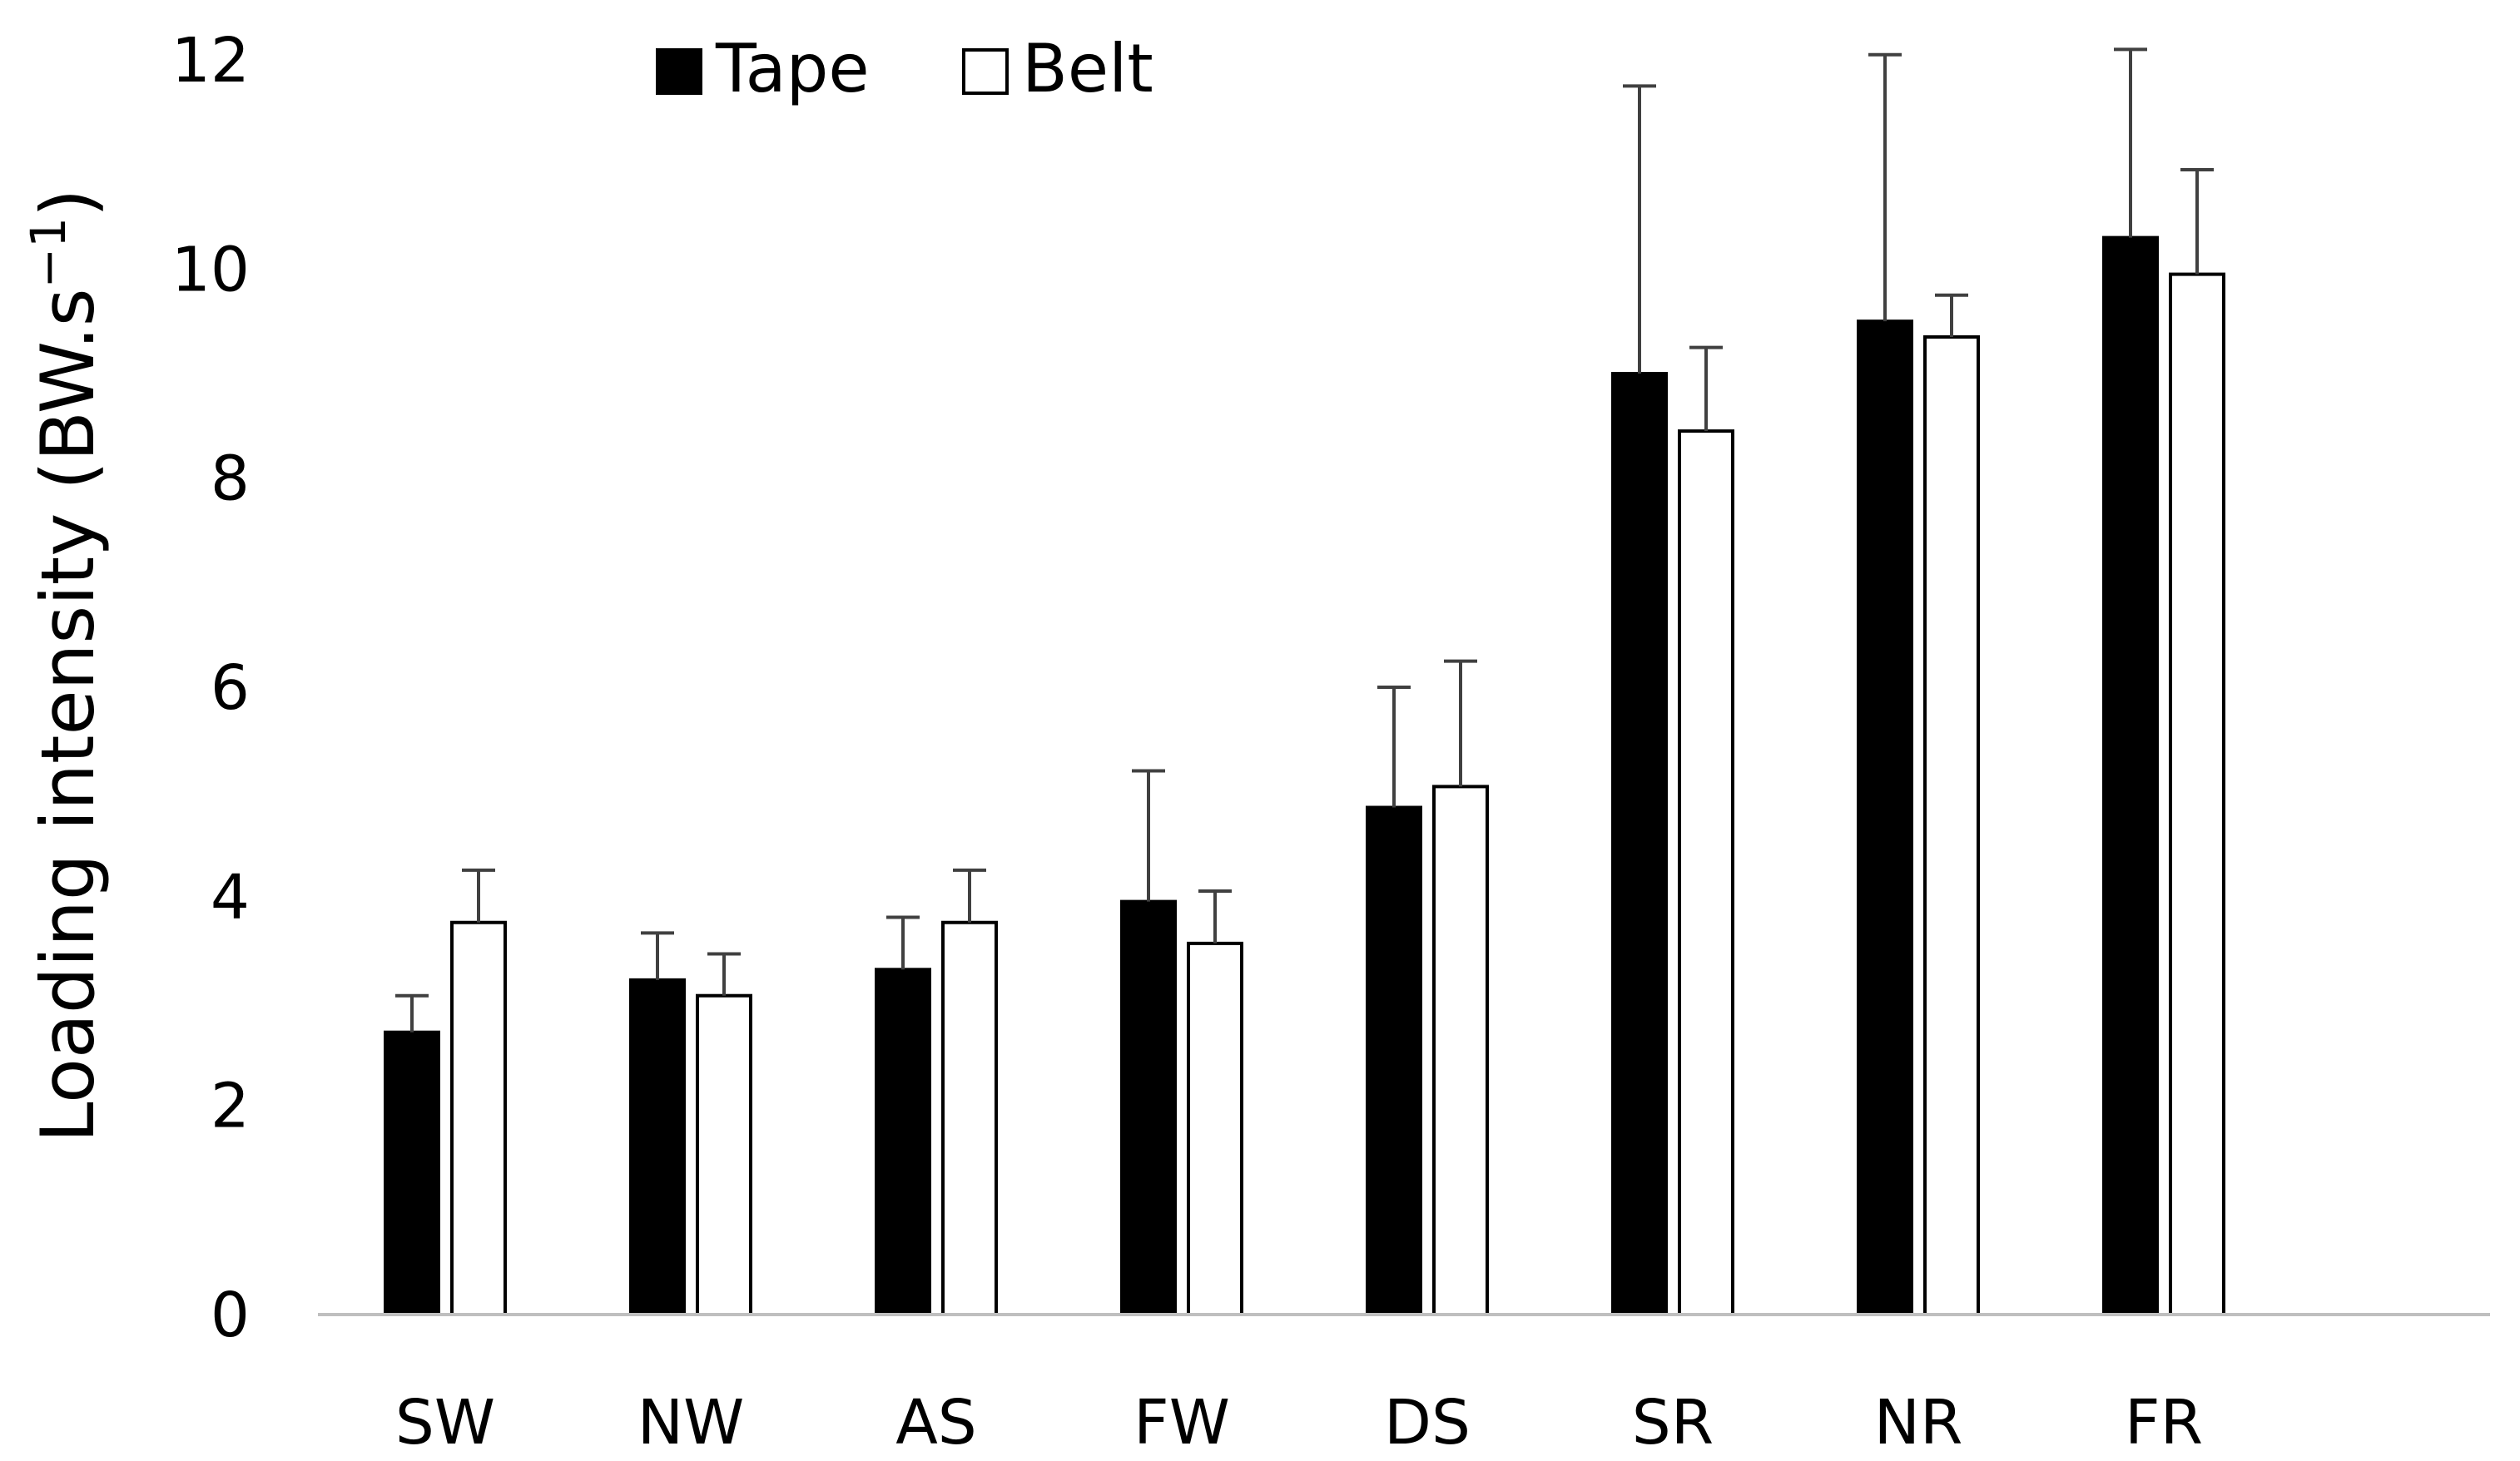 Image resolution: width=2520 pixels, height=1461 pixels. I want to click on y-tick-label: 4, so click(230, 897).